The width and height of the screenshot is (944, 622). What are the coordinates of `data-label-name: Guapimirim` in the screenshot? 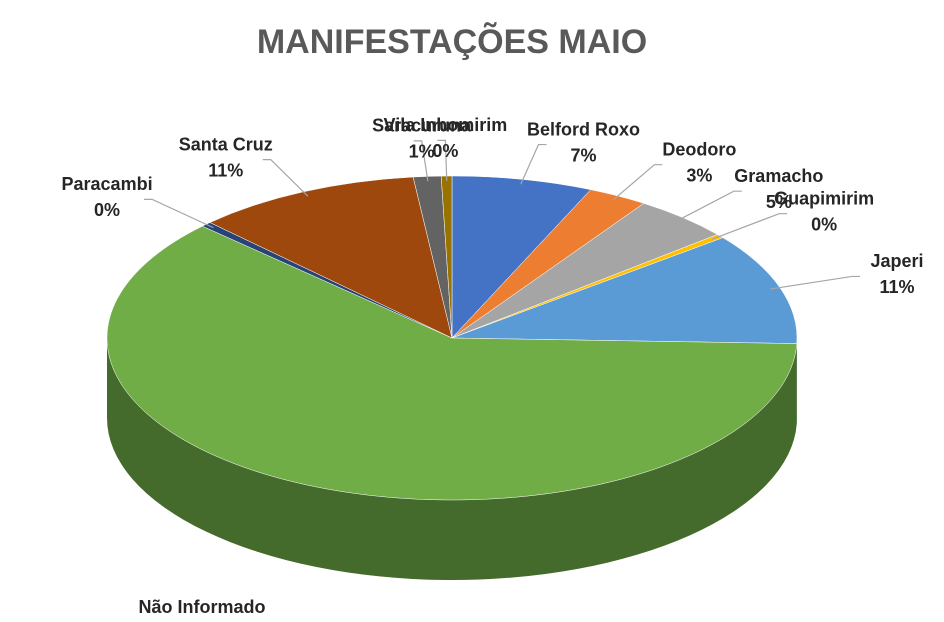 It's located at (824, 198).